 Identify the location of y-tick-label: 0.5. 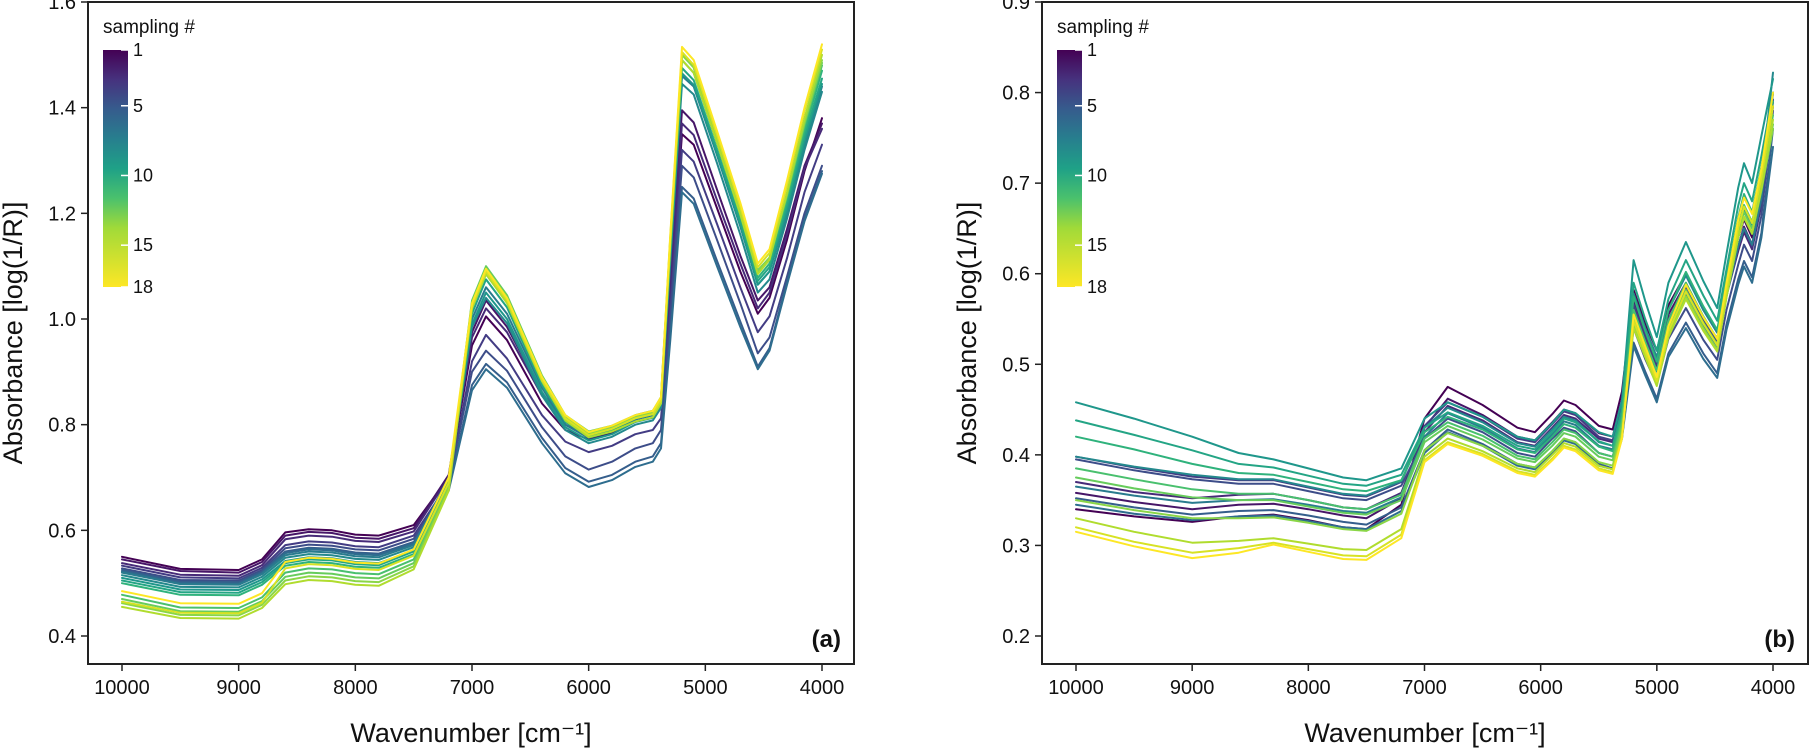
(1016, 365).